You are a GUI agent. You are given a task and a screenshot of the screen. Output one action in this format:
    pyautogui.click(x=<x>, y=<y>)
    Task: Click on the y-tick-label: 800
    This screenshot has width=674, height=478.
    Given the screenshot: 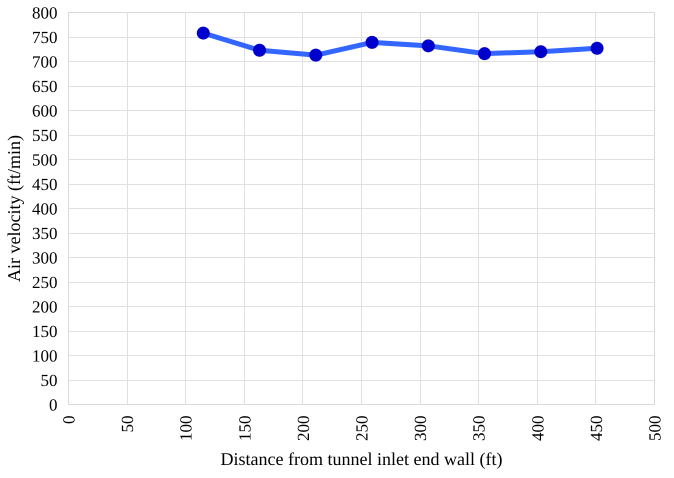 What is the action you would take?
    pyautogui.click(x=45, y=13)
    